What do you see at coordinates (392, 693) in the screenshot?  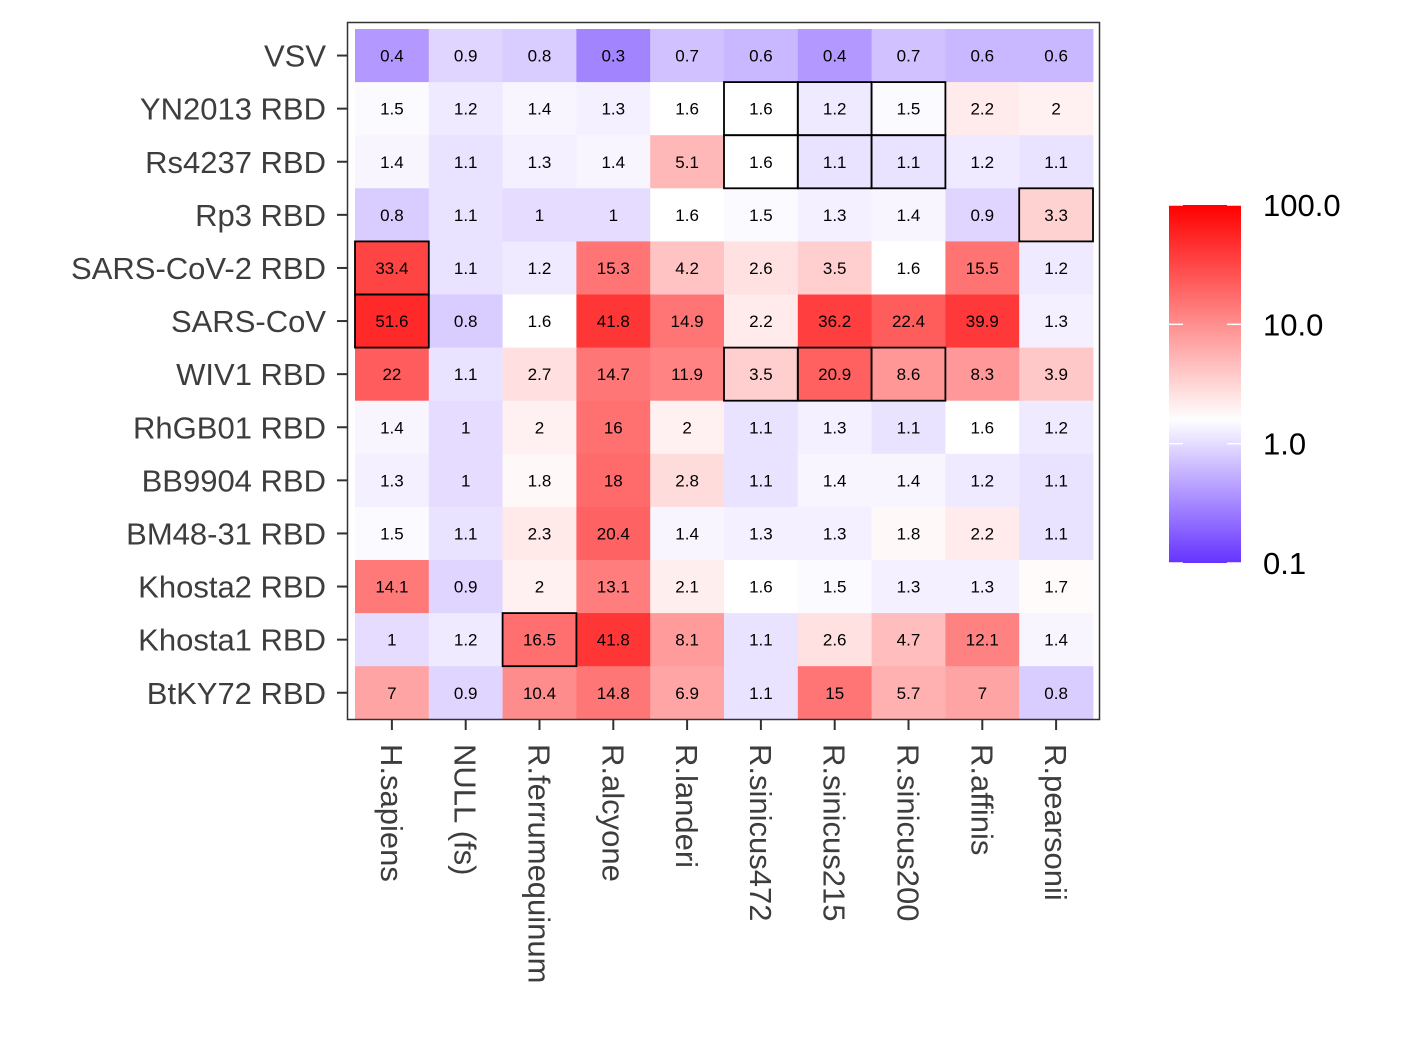 I see `heatmap-cell-btky72-rbd-h-sapiens` at bounding box center [392, 693].